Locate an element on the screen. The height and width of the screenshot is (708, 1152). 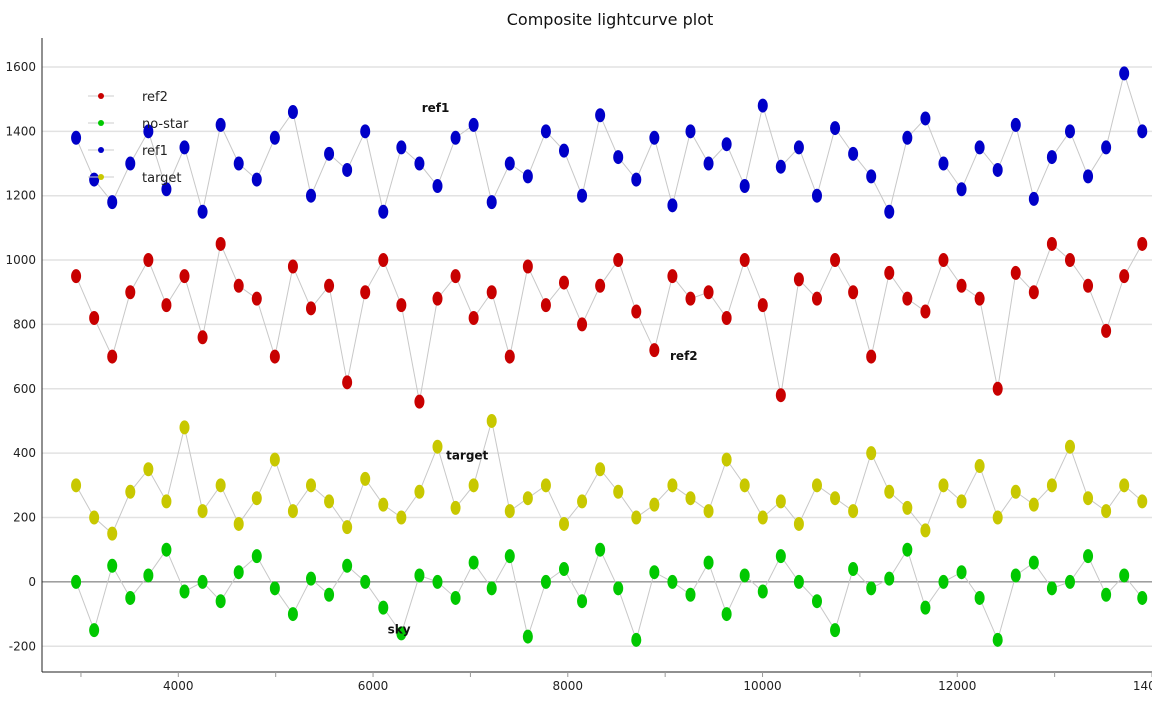
annotation-ref1: ref1 is located at coordinates (436, 108).